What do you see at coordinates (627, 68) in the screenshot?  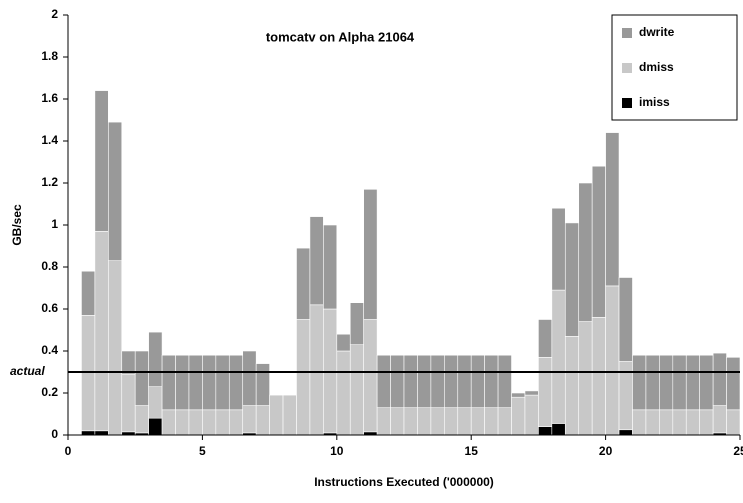 I see `legend-swatch` at bounding box center [627, 68].